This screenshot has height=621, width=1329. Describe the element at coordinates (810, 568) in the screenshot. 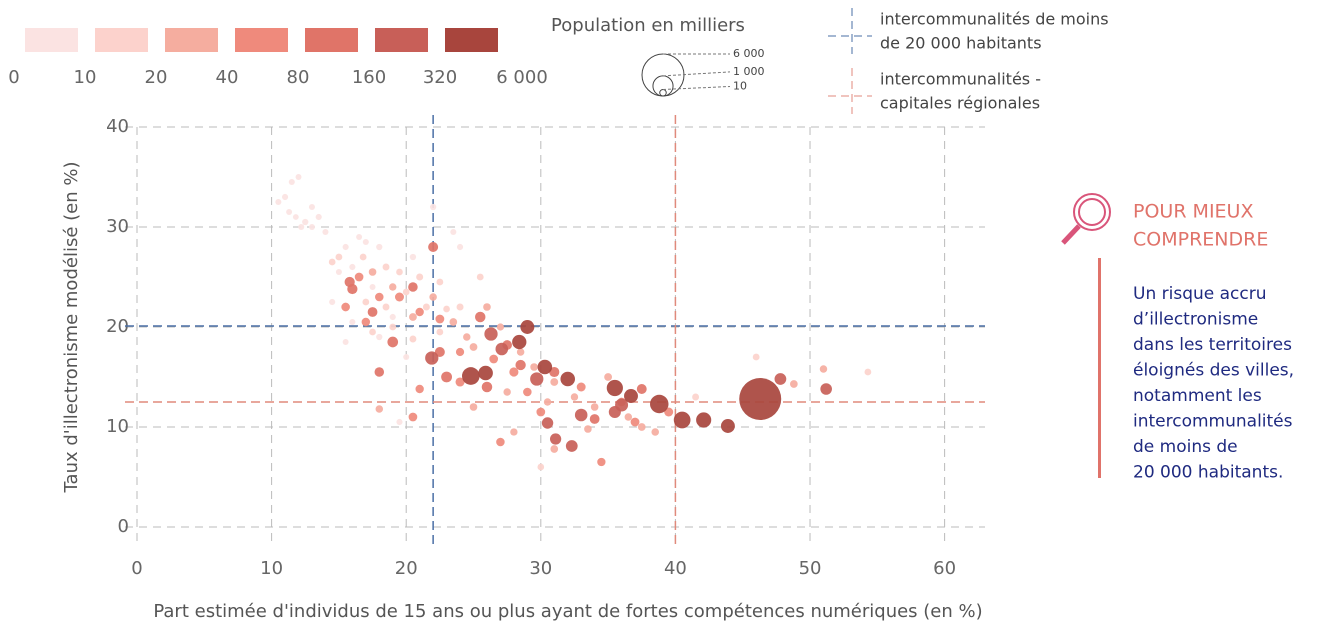

I see `x-tick-label: 50` at that location.